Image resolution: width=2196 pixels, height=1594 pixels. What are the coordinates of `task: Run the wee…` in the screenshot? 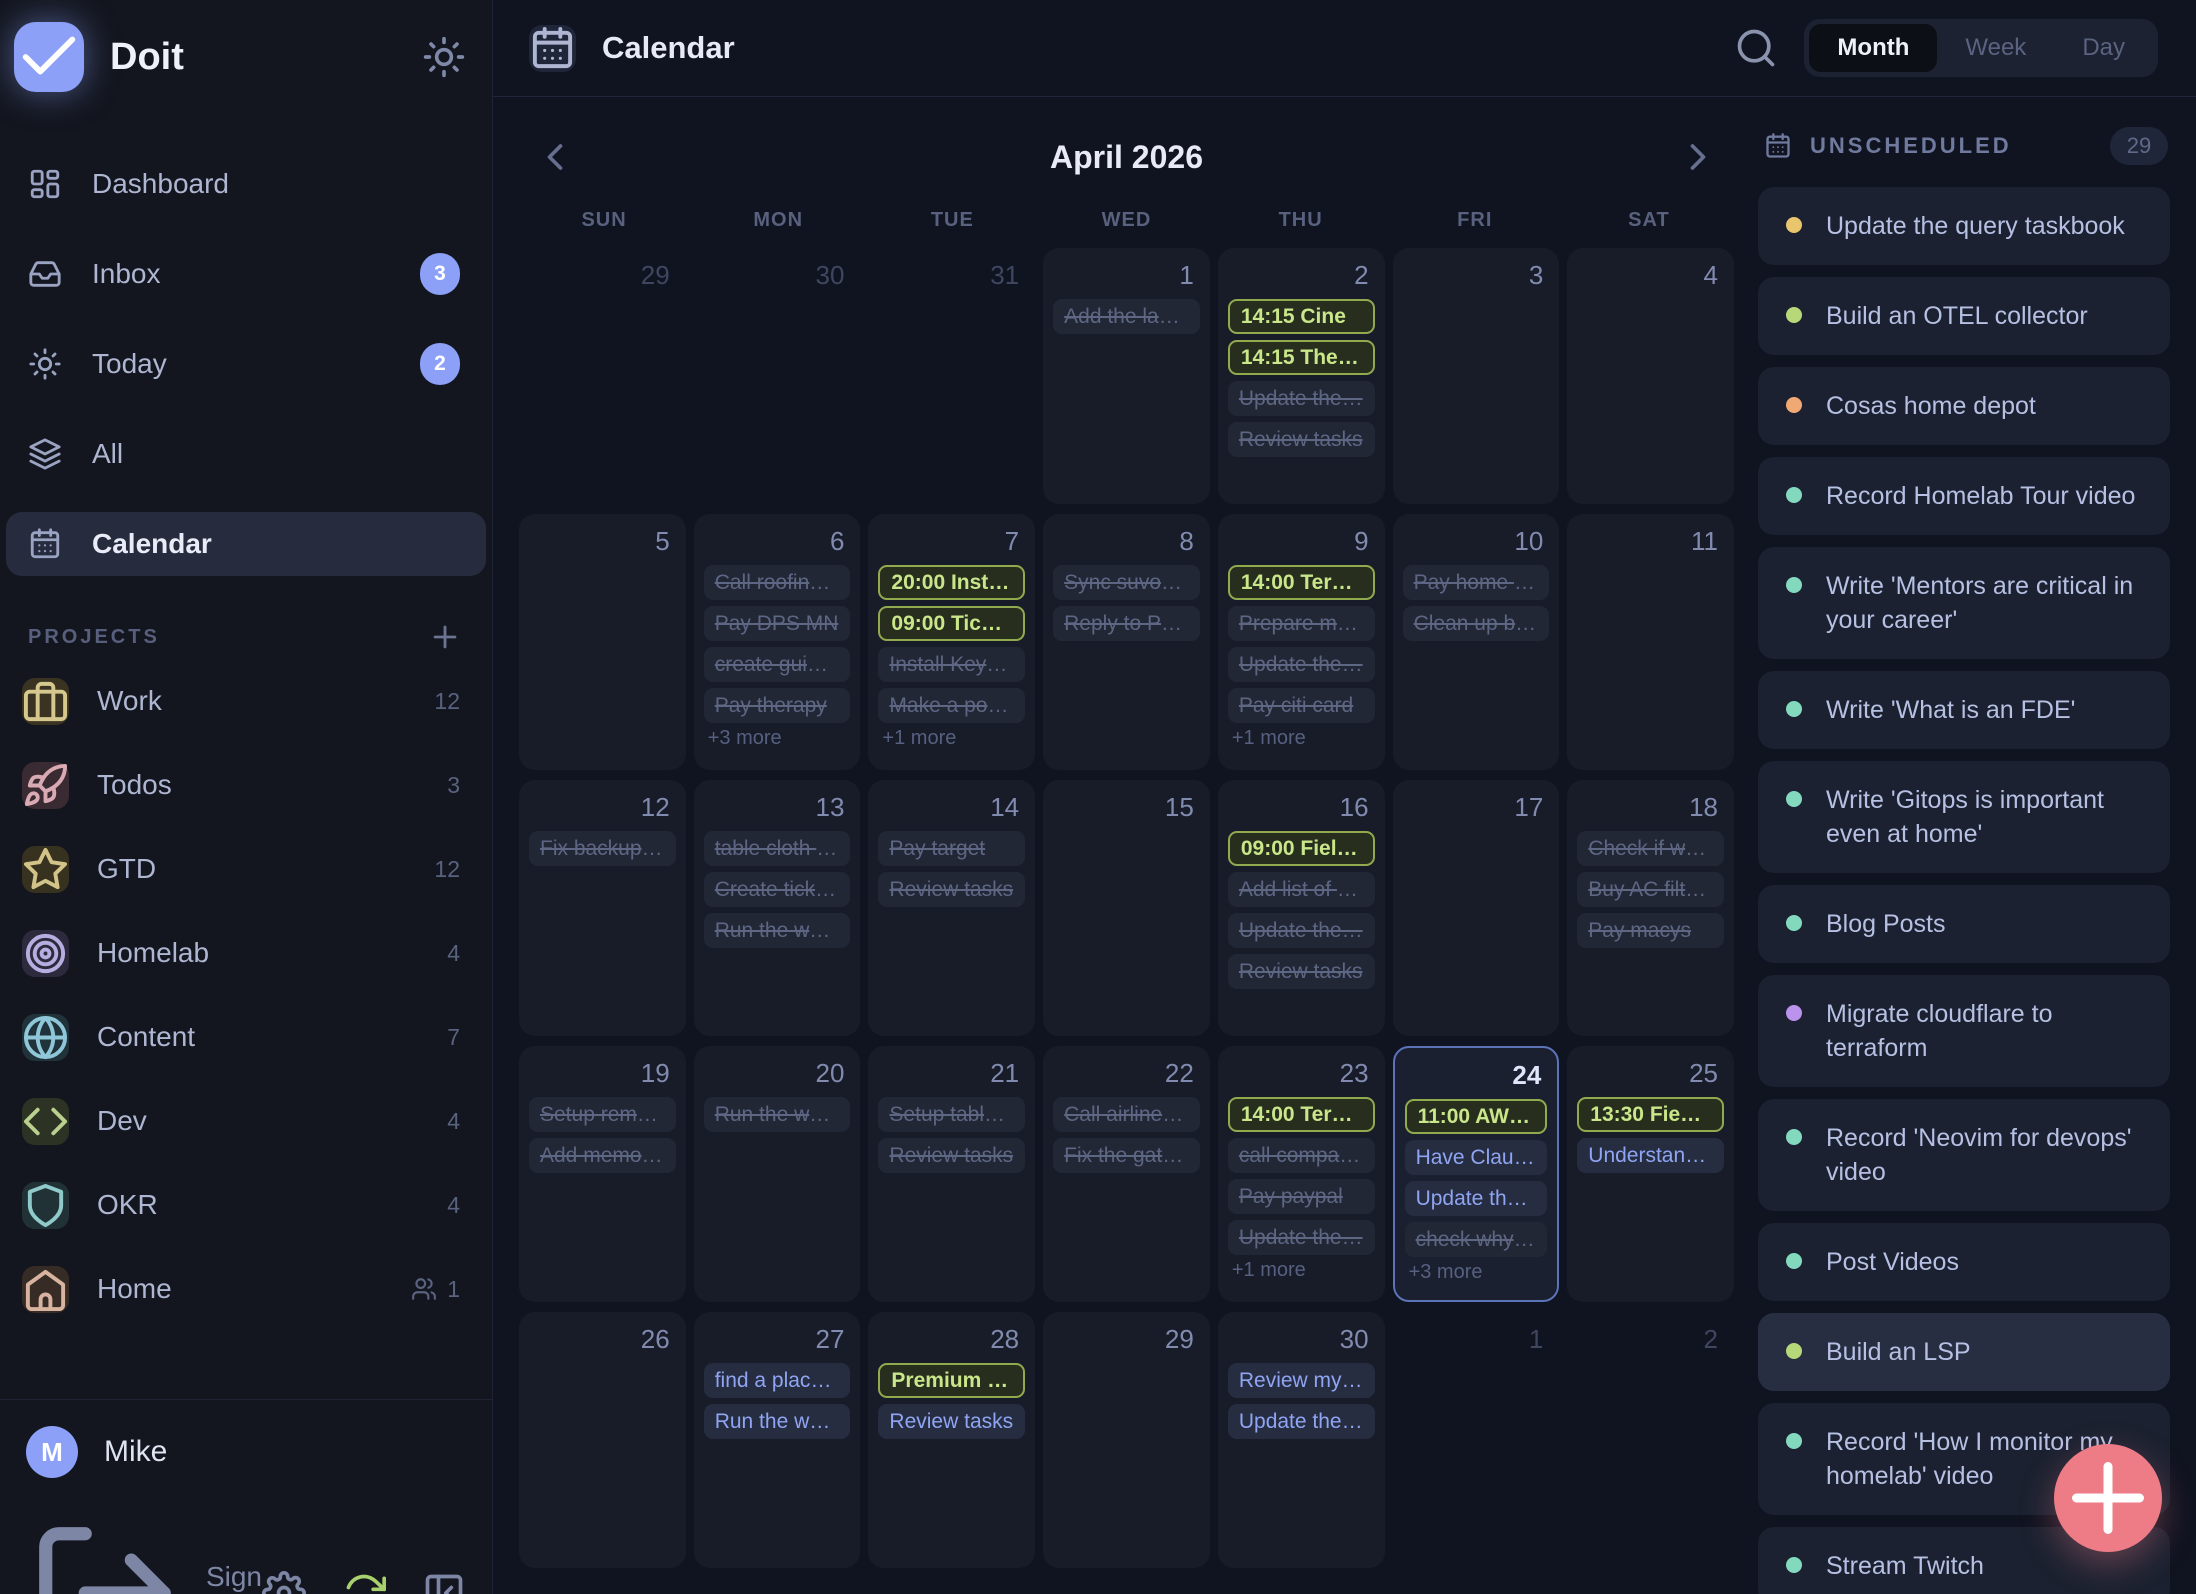 It's located at (777, 1421).